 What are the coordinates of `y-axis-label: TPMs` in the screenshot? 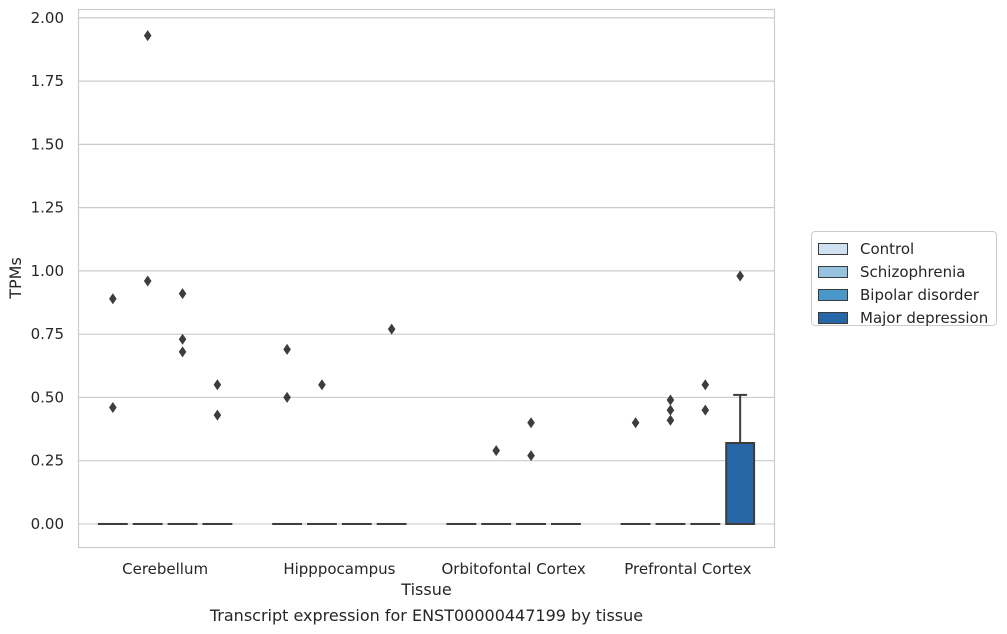 It's located at (15, 278).